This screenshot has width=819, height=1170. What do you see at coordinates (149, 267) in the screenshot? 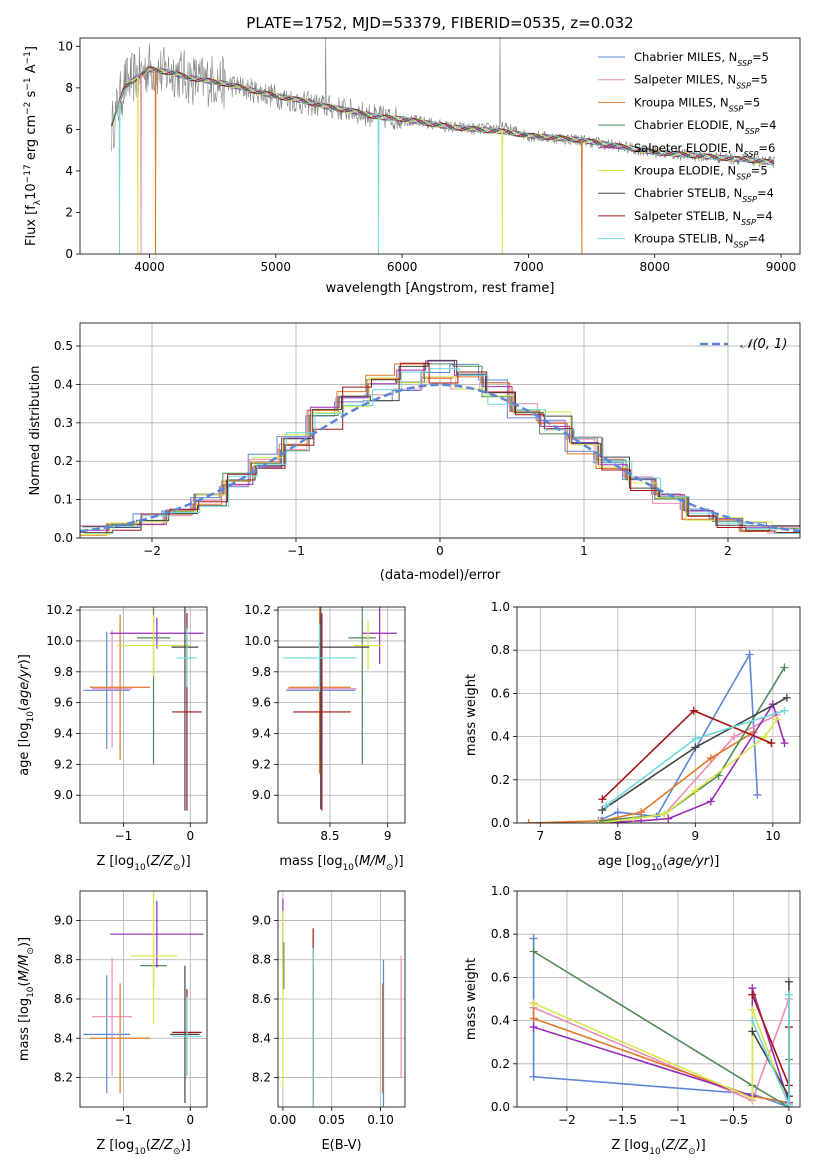
I see `x-tick-label: 4000` at bounding box center [149, 267].